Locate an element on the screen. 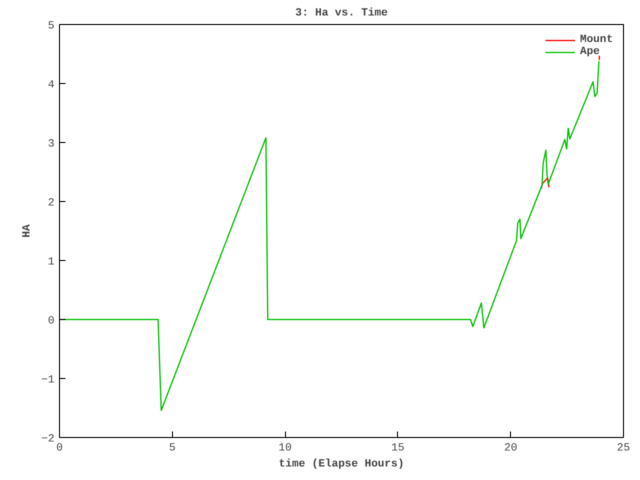 Image resolution: width=640 pixels, height=480 pixels. chart-title: 3: Ha vs. Time is located at coordinates (341, 14).